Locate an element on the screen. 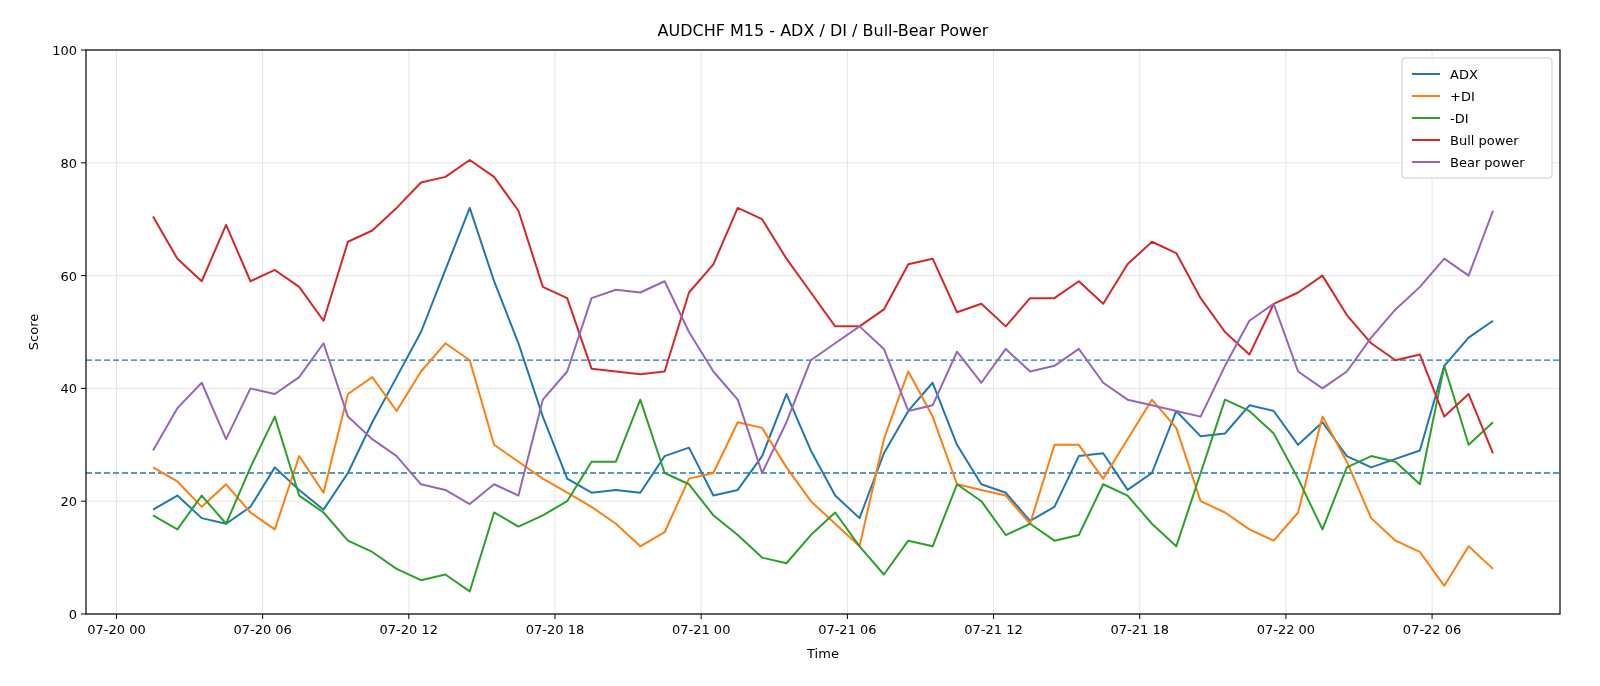  y-tick-label: 0 is located at coordinates (72, 614).